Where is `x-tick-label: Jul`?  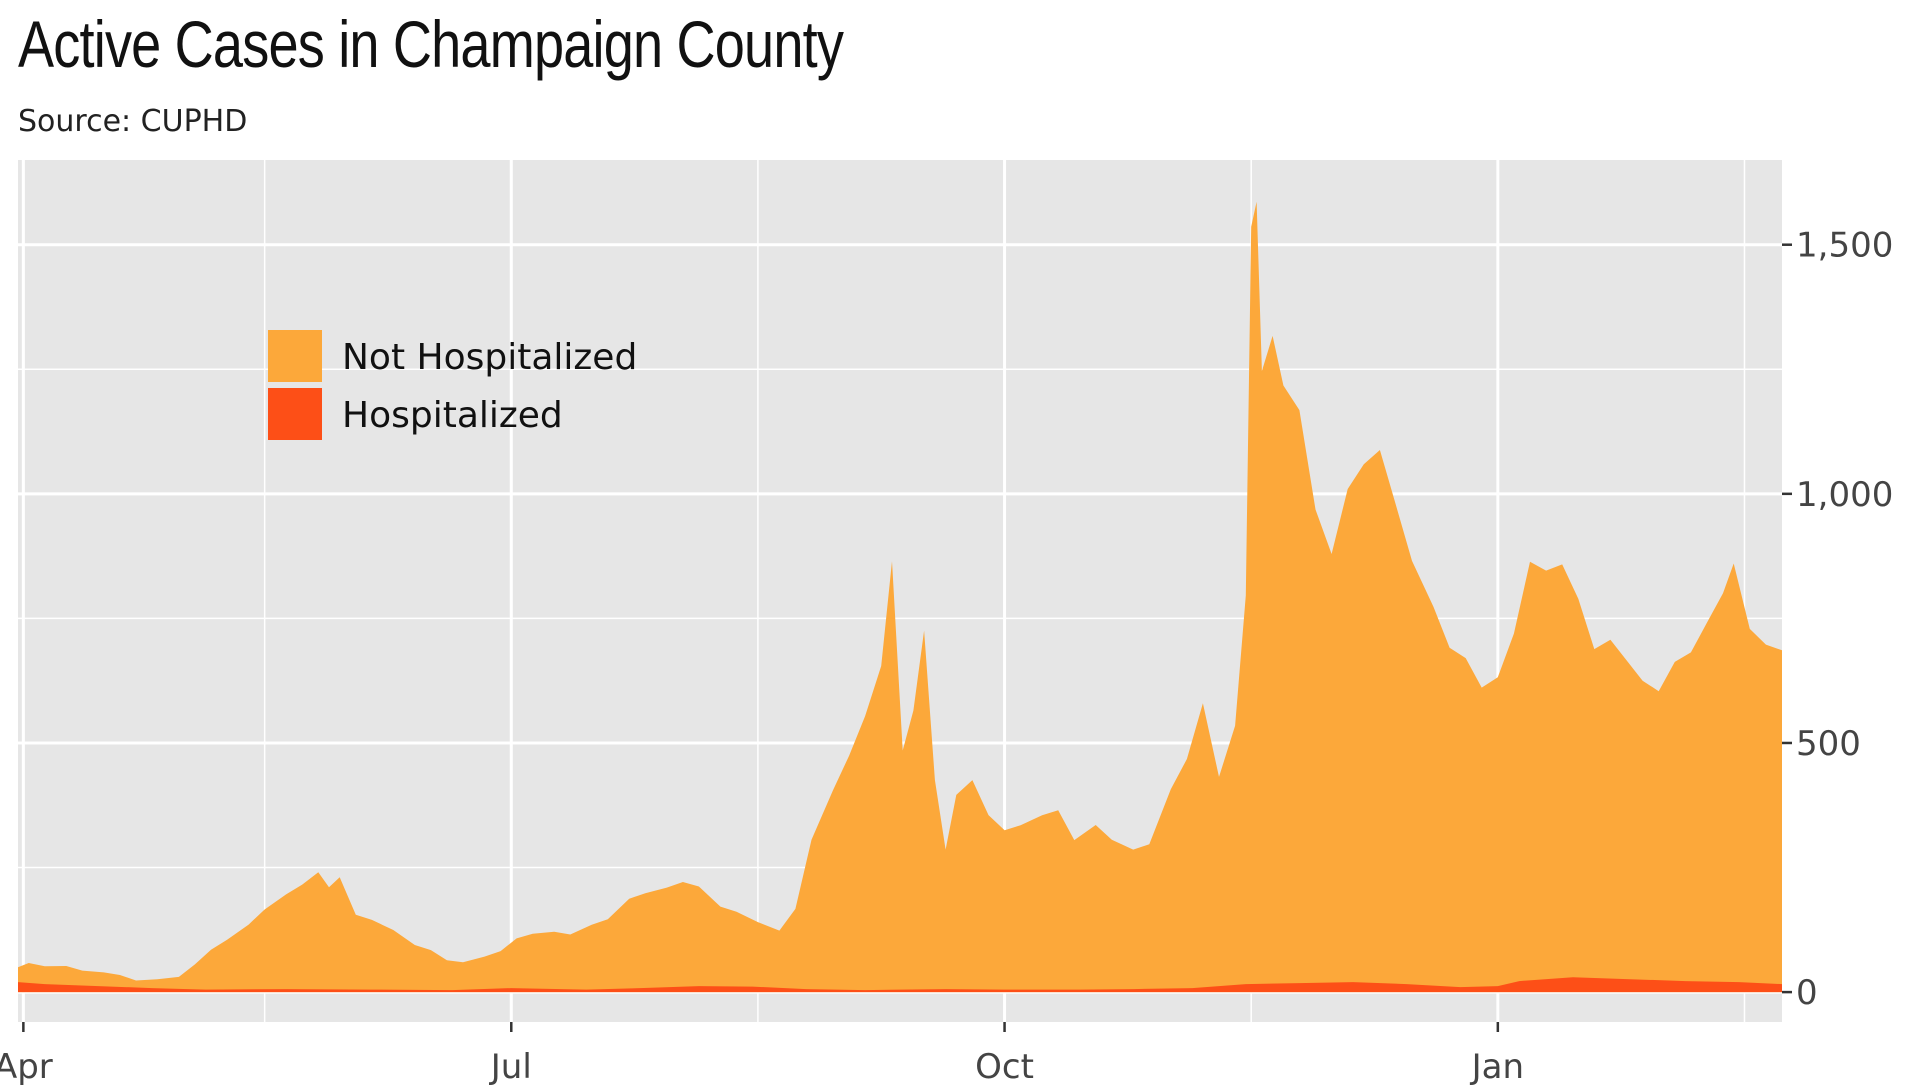
x-tick-label: Jul is located at coordinates (510, 1067).